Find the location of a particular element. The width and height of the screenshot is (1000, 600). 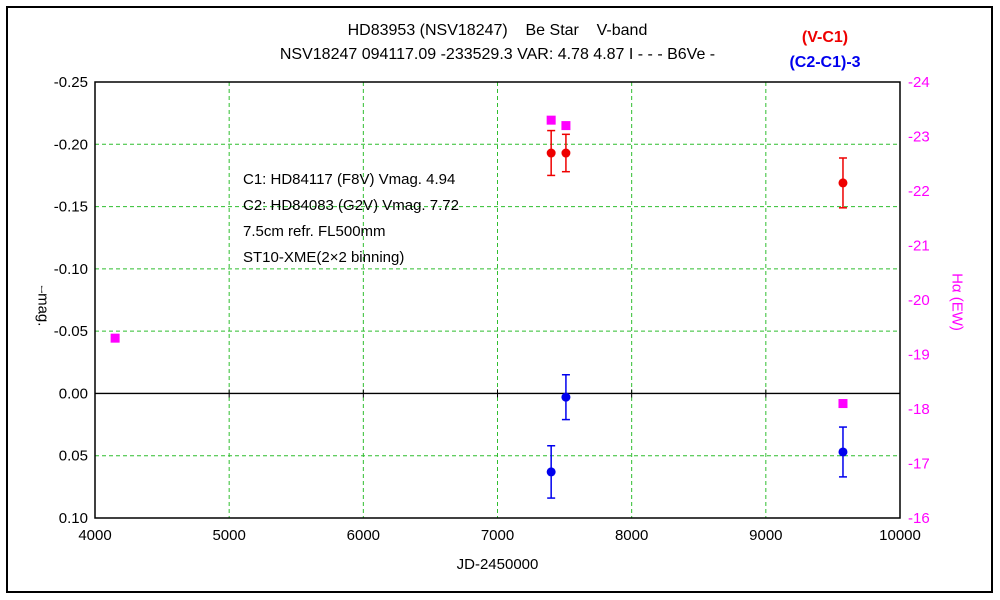

y-left-tick-label: 0.00 is located at coordinates (73, 393).